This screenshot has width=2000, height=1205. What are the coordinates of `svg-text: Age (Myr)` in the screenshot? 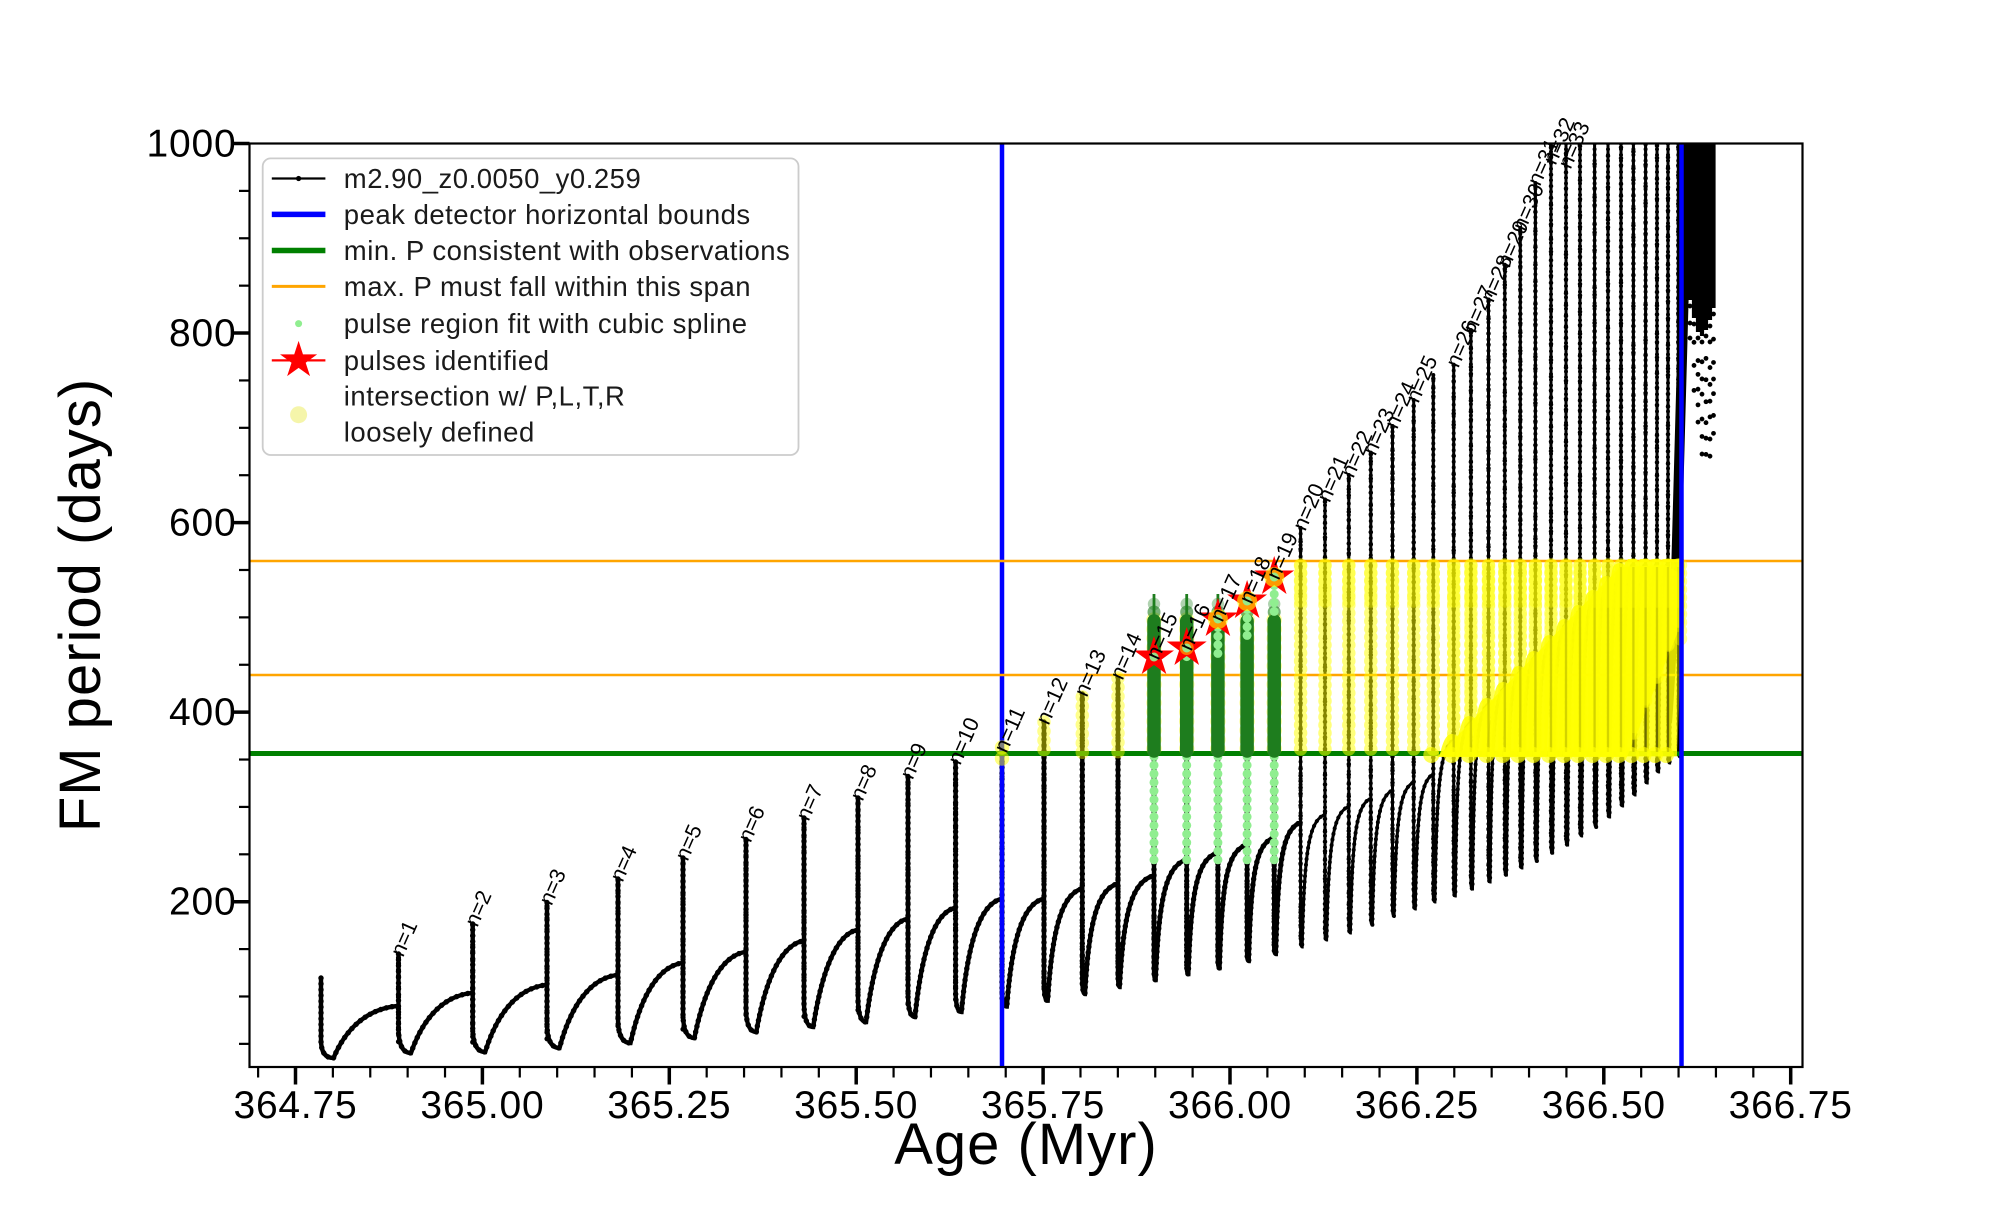 It's located at (1026, 1144).